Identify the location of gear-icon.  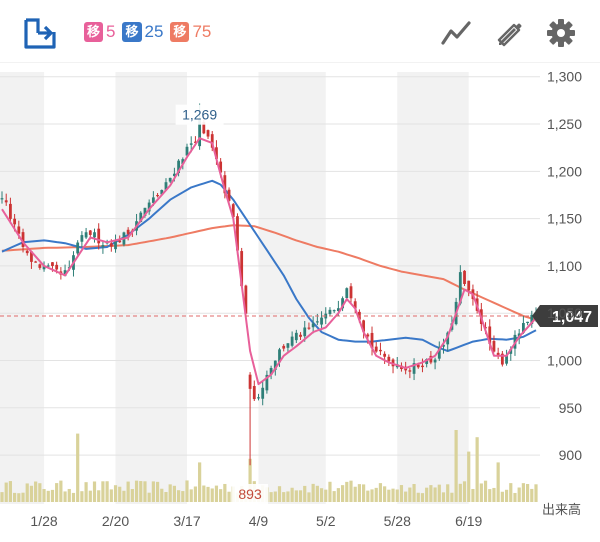
(561, 33).